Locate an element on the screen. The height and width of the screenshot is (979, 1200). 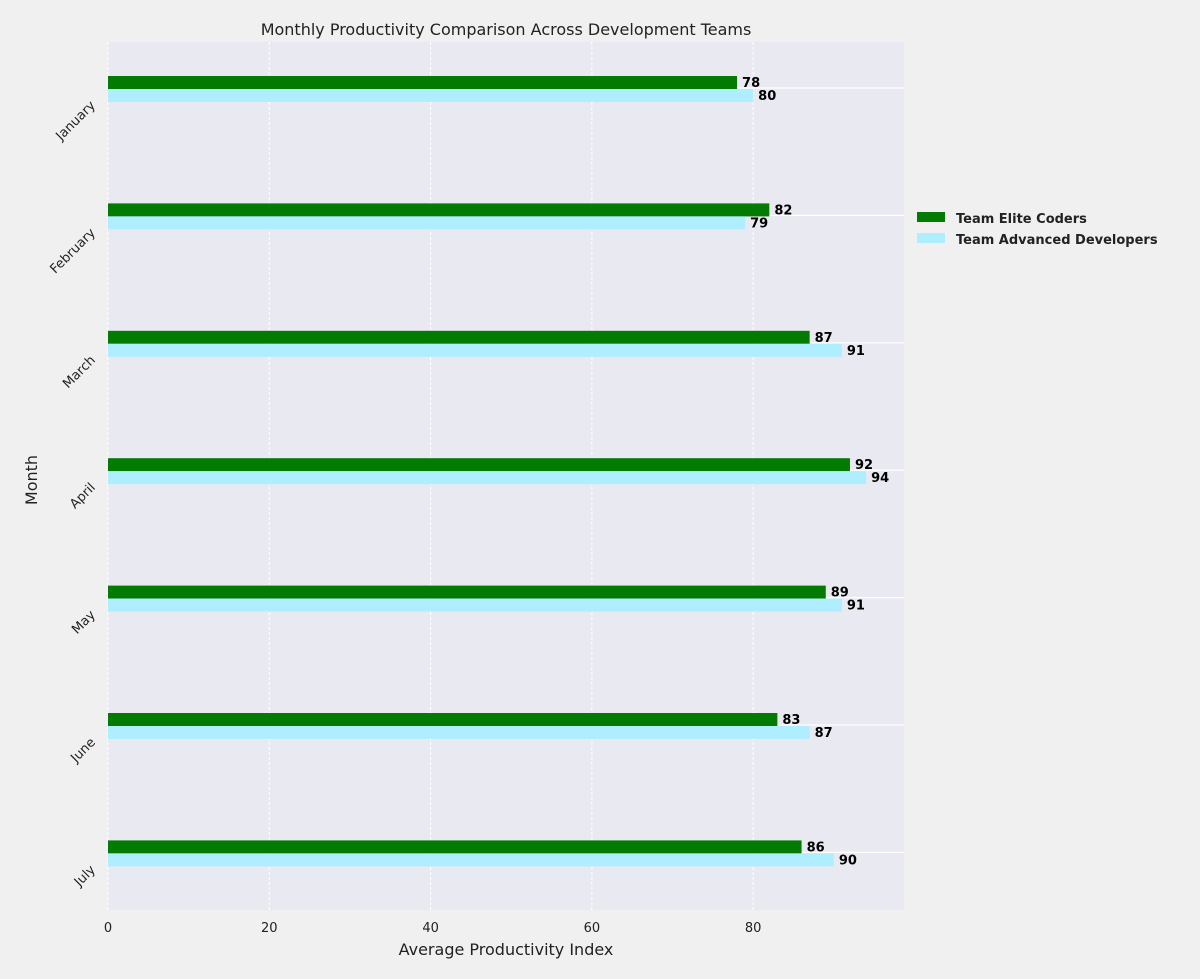
bar-team-advanced-developers-july is located at coordinates (471, 860).